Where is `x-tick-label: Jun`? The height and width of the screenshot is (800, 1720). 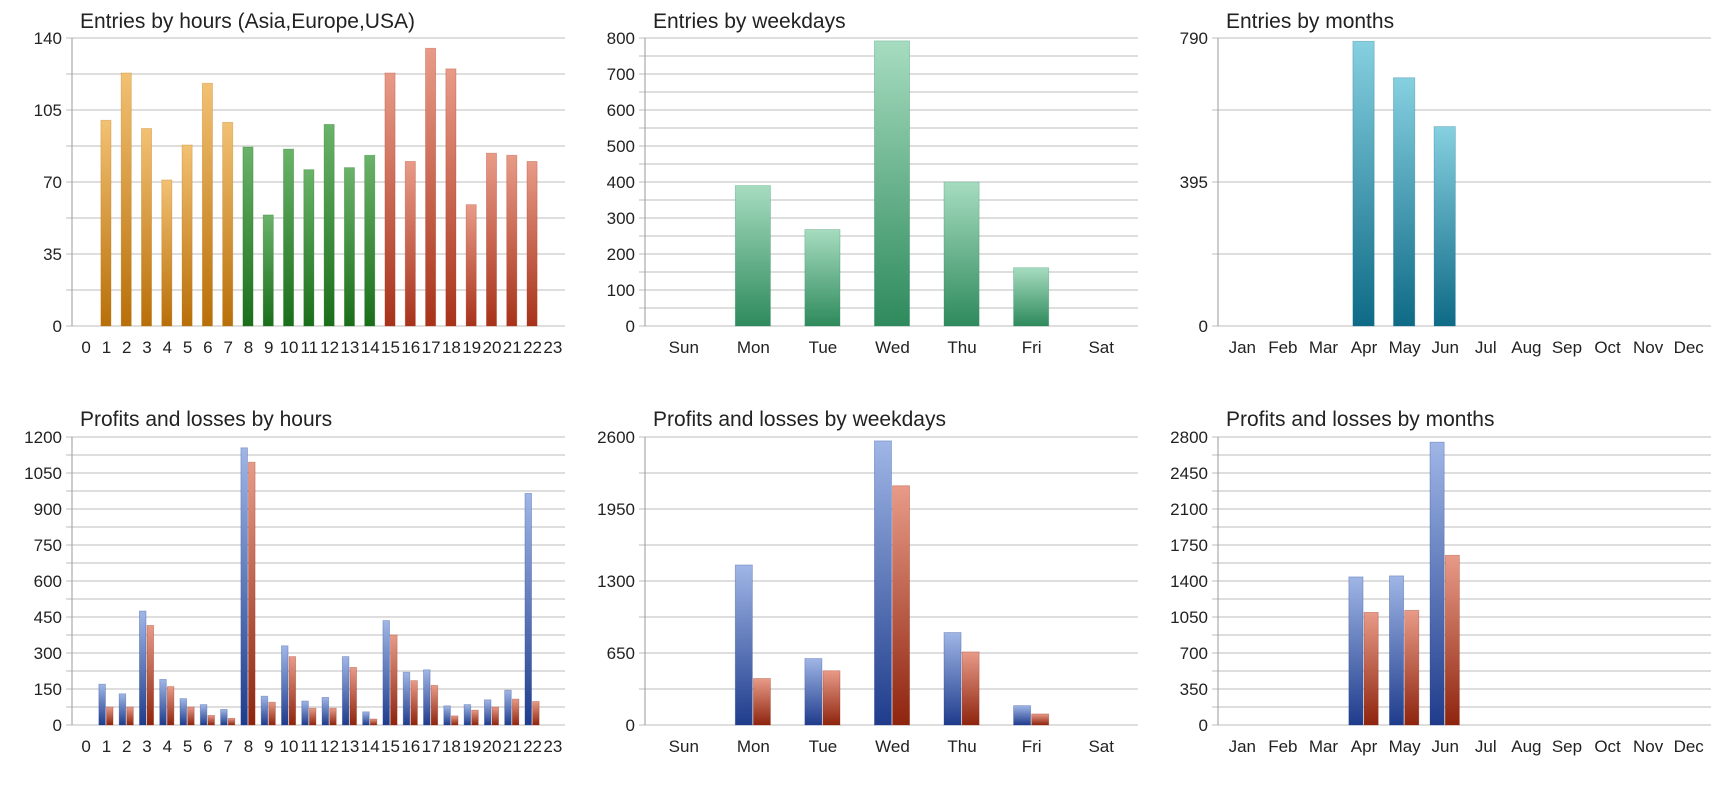 x-tick-label: Jun is located at coordinates (1444, 746).